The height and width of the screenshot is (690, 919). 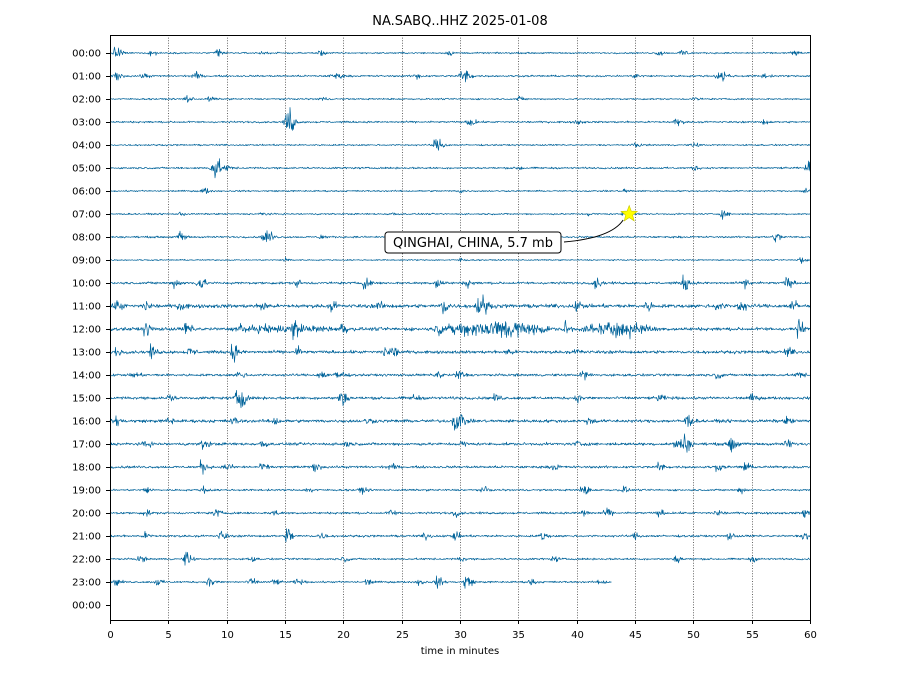 I want to click on y-tick-label: 13:00, so click(x=86, y=353).